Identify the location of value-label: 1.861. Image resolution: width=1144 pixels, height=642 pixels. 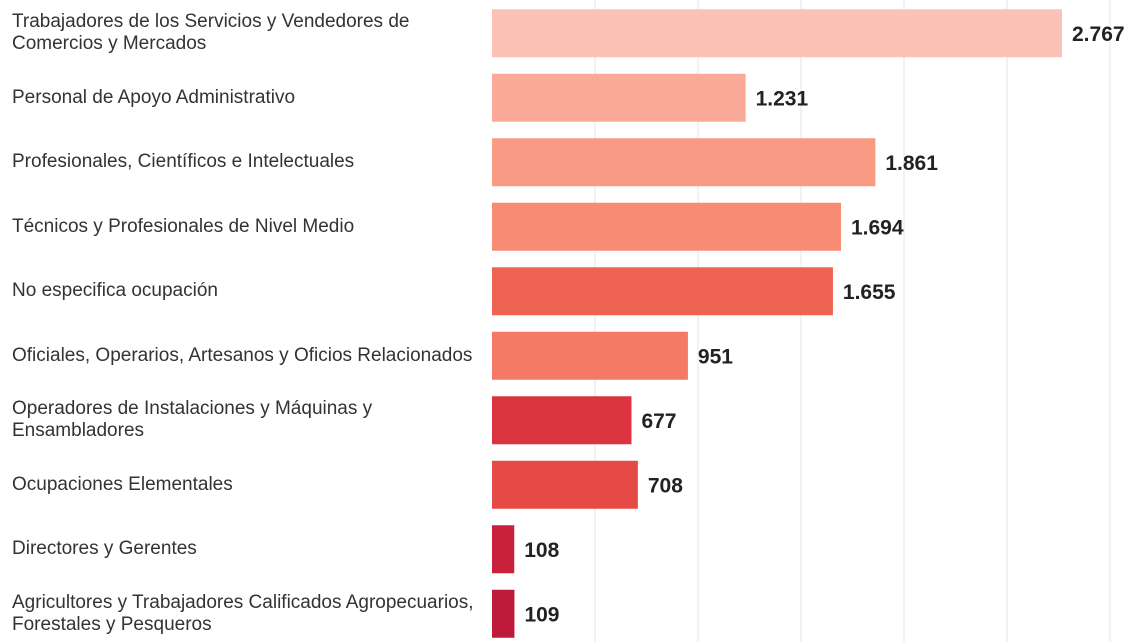
(911, 163).